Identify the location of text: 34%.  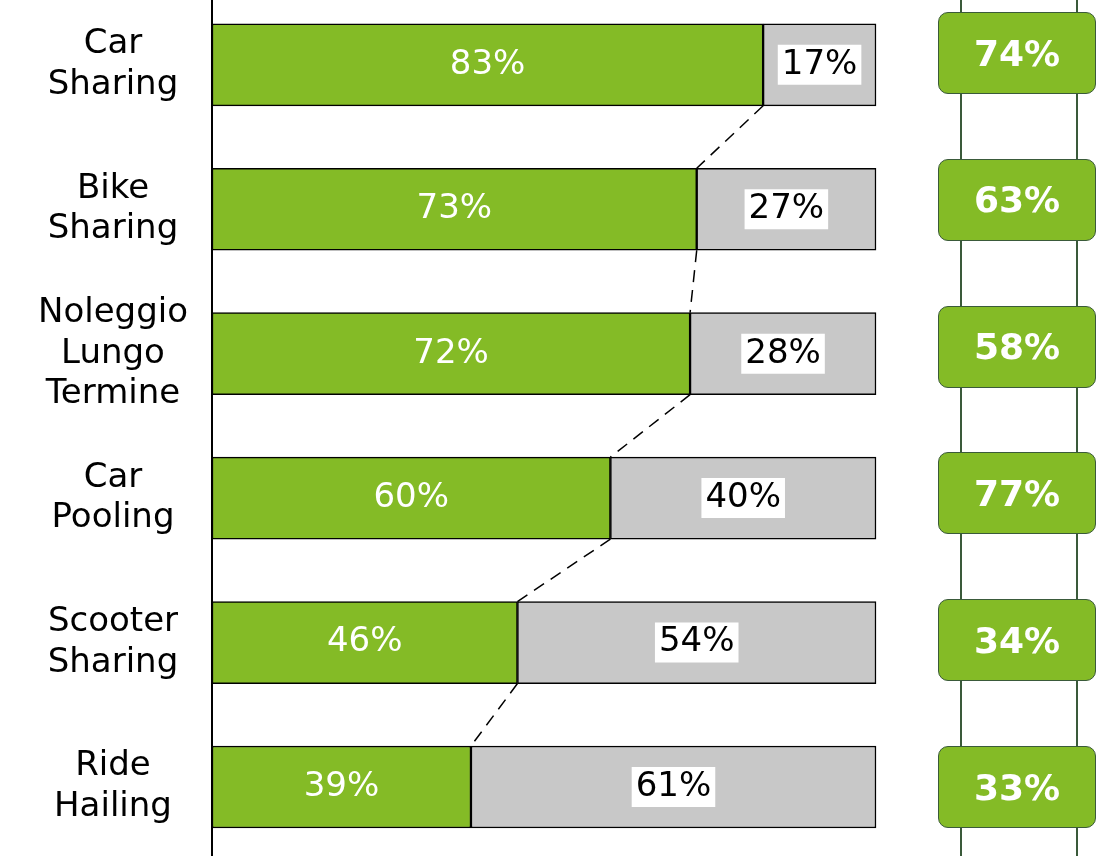
(1017, 640).